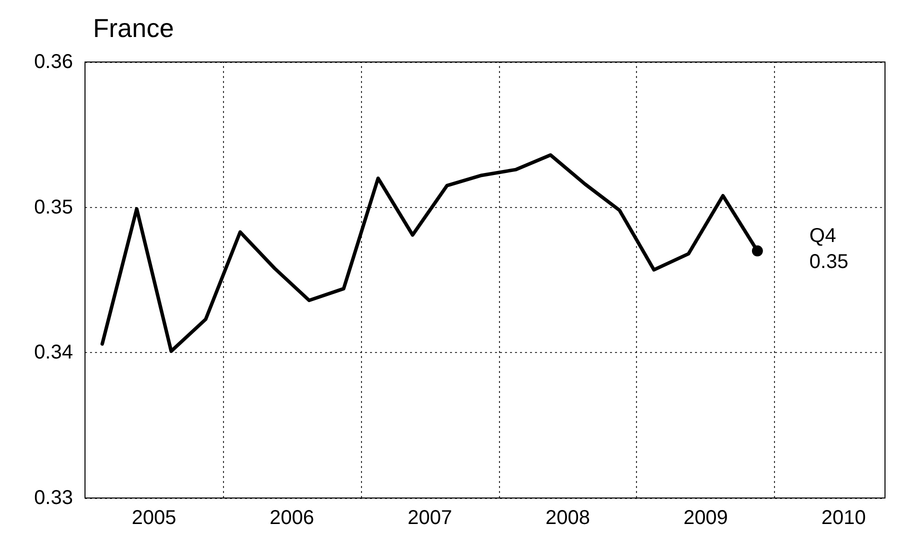 This screenshot has height=534, width=903. Describe the element at coordinates (705, 518) in the screenshot. I see `x-tick-label: 2009` at that location.